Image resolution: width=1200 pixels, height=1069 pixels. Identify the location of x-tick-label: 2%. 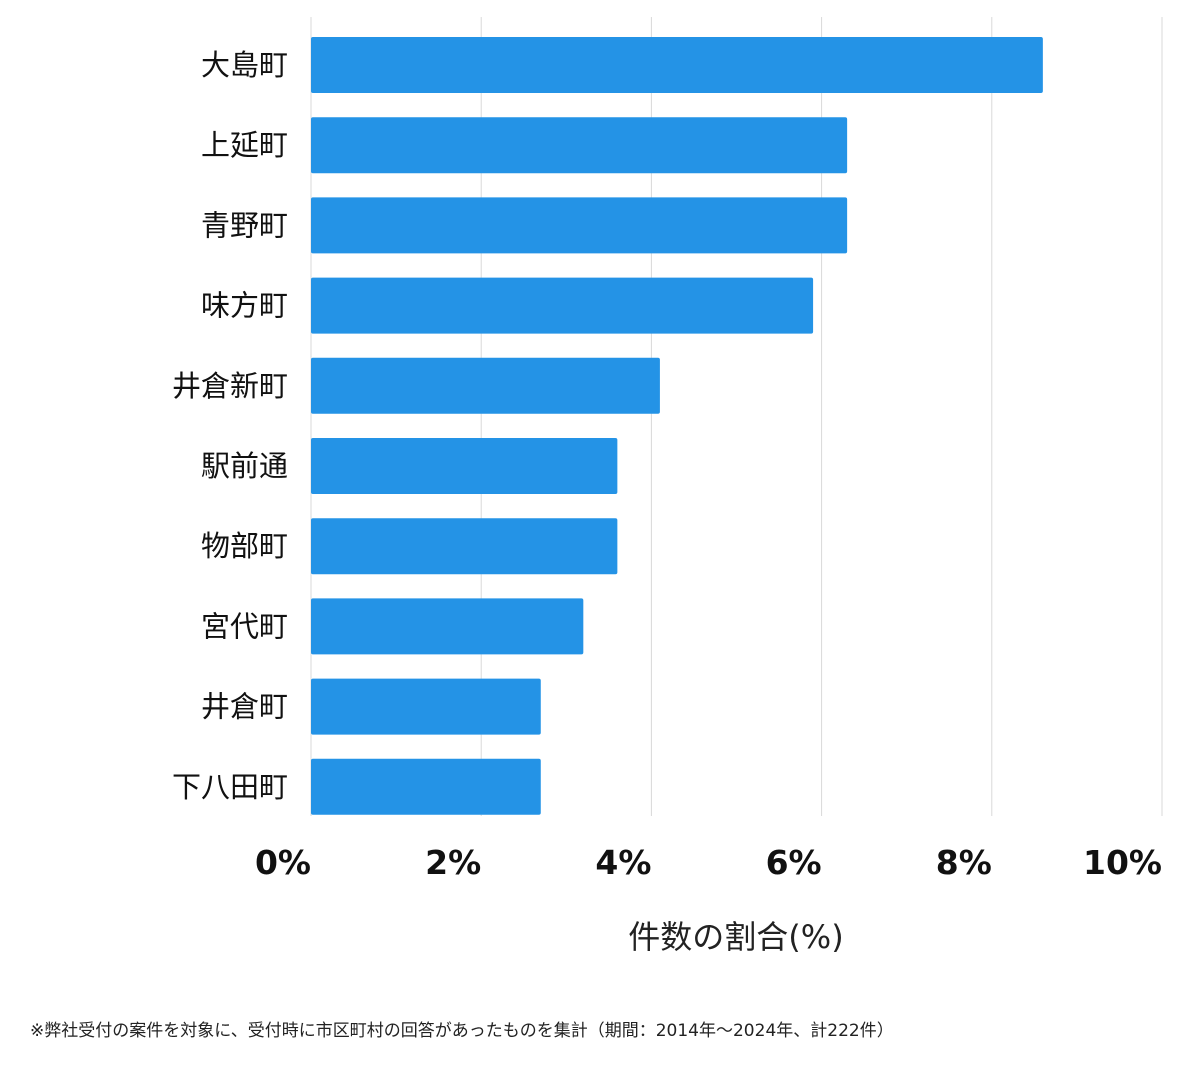
(453, 862).